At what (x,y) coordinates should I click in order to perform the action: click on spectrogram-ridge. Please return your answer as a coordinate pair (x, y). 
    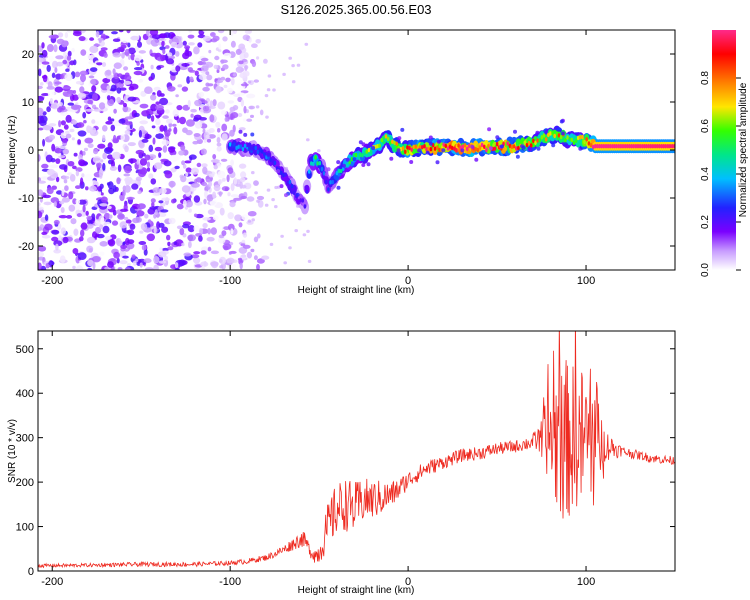
    Looking at the image, I should click on (450, 166).